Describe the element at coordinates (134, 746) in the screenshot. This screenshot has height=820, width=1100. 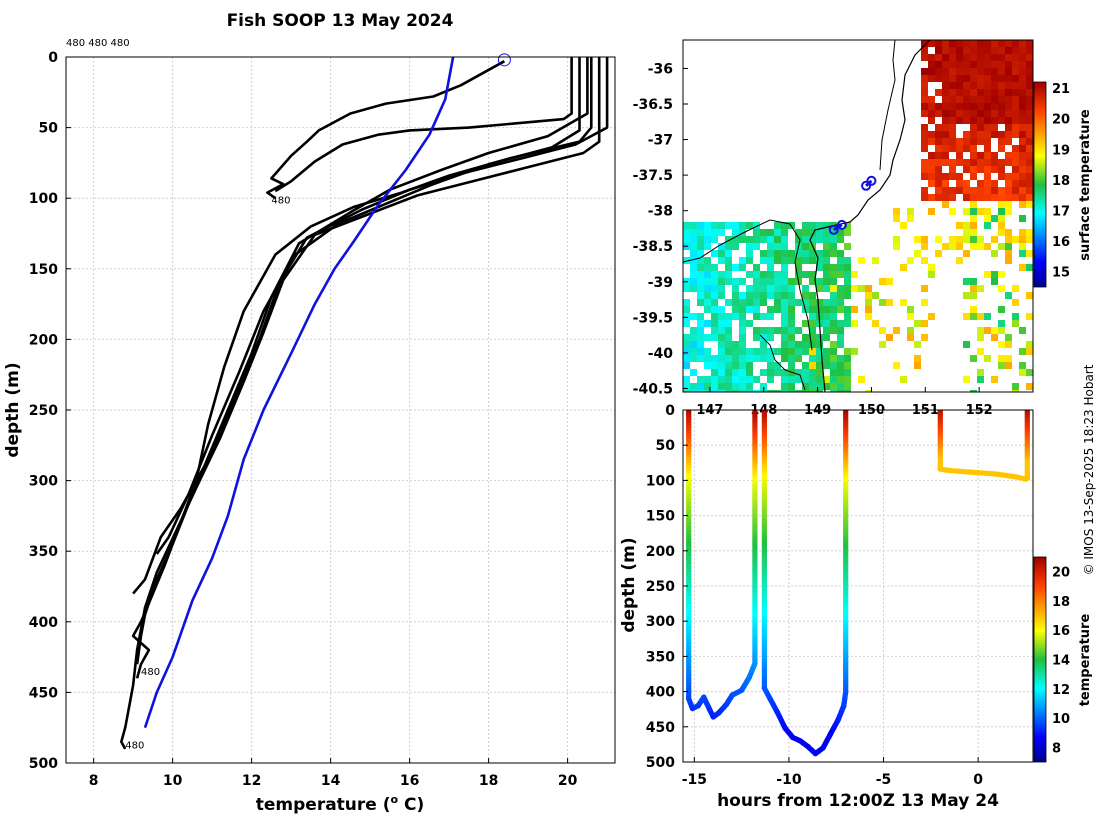
I see `drop-label: 480` at that location.